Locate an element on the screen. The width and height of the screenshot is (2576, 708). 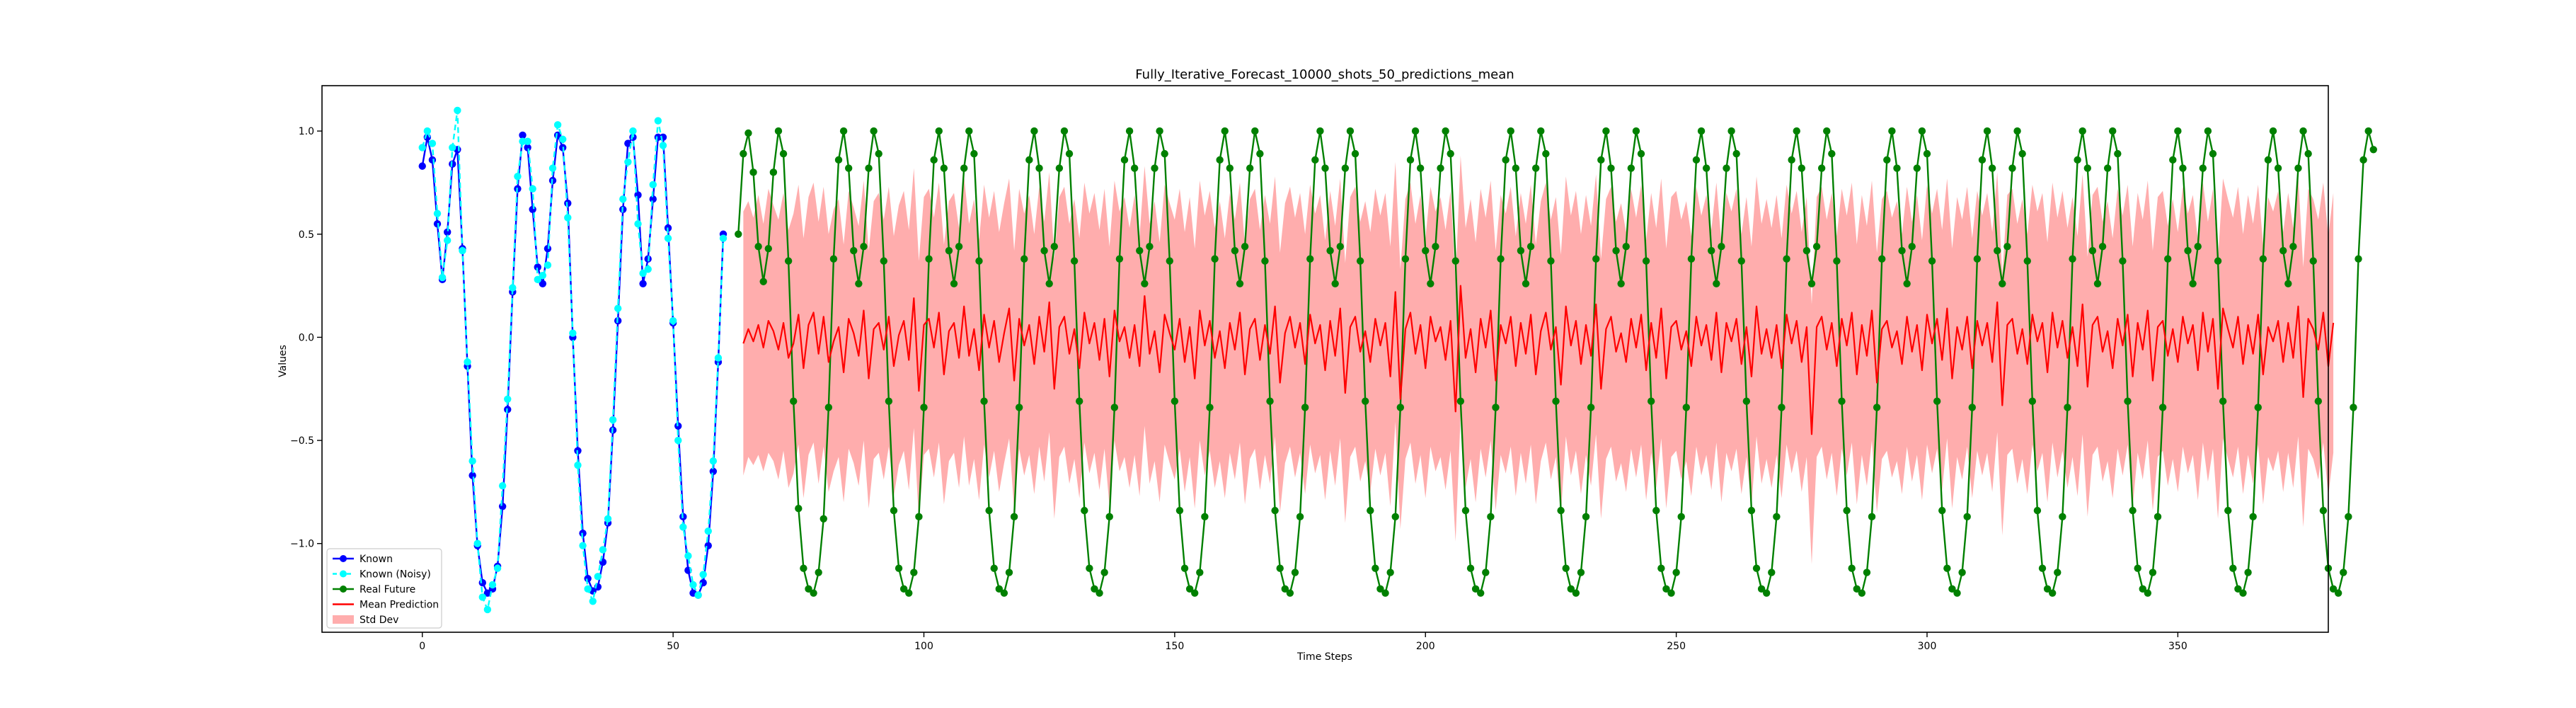
x-tick-label: 350 is located at coordinates (2177, 646).